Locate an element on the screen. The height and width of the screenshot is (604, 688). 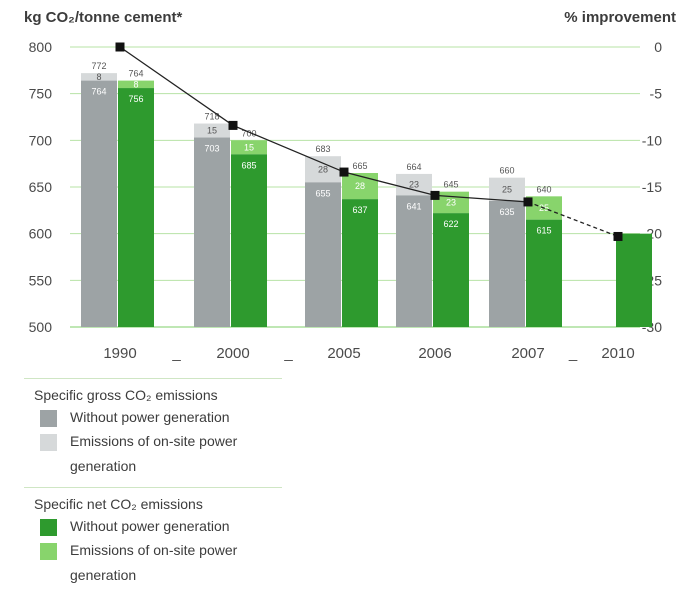
y-axis-right-title: % improvement is located at coordinates (620, 17).